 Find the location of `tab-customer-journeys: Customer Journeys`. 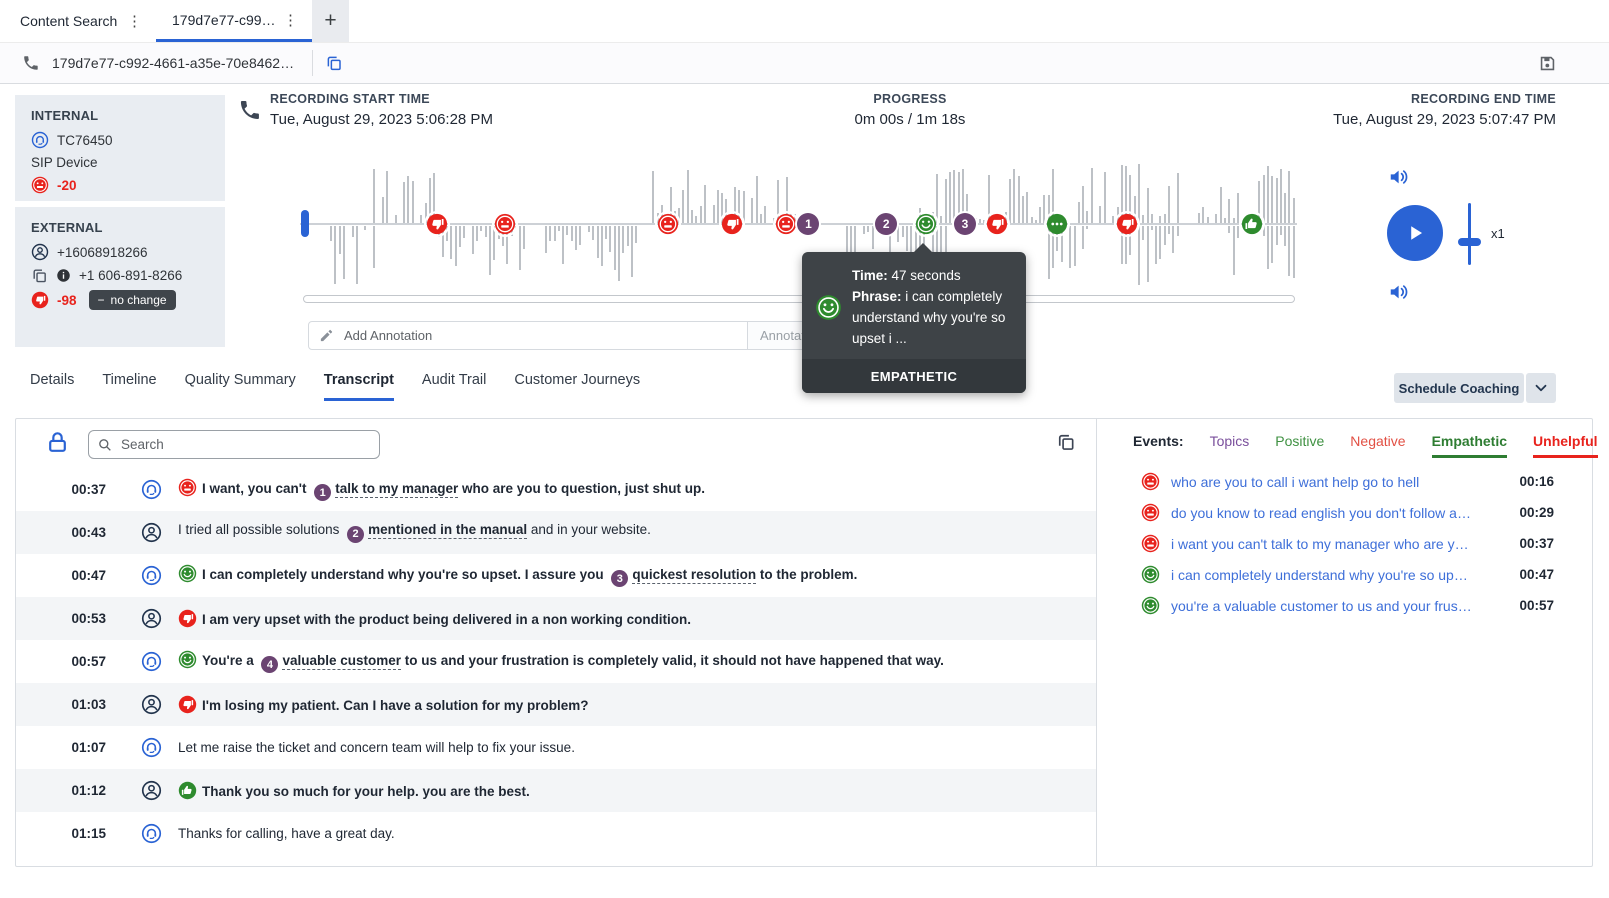

tab-customer-journeys: Customer Journeys is located at coordinates (577, 380).